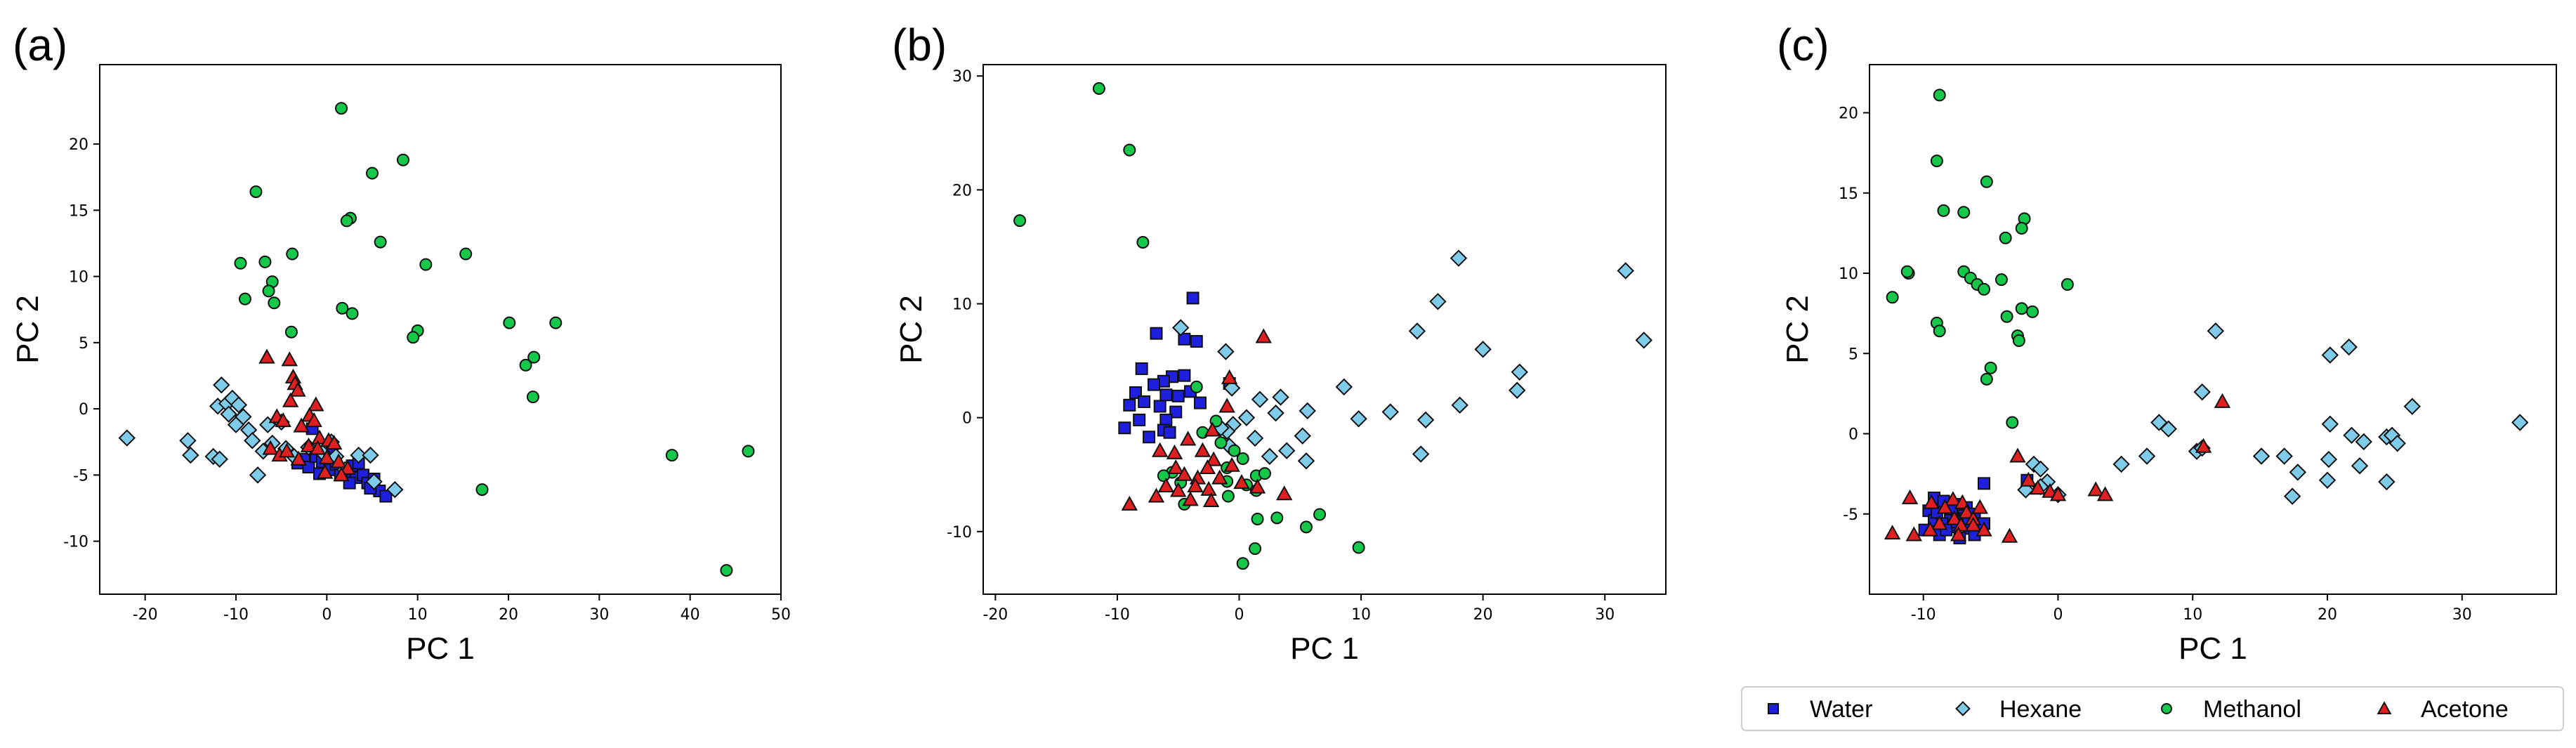 The image size is (2576, 748). Describe the element at coordinates (2252, 709) in the screenshot. I see `legend-label-methanol: Methanol` at that location.